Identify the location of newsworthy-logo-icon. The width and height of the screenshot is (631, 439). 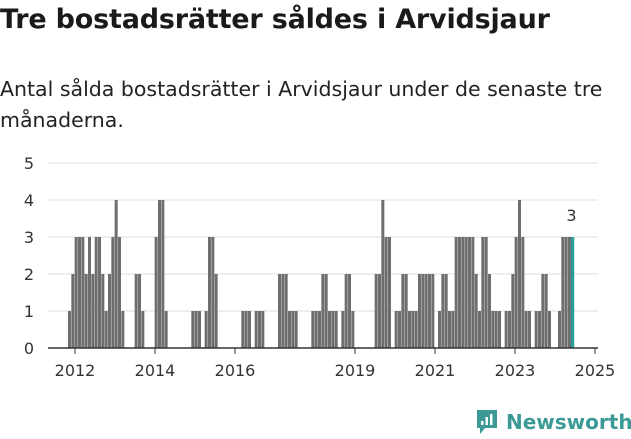
(487, 422).